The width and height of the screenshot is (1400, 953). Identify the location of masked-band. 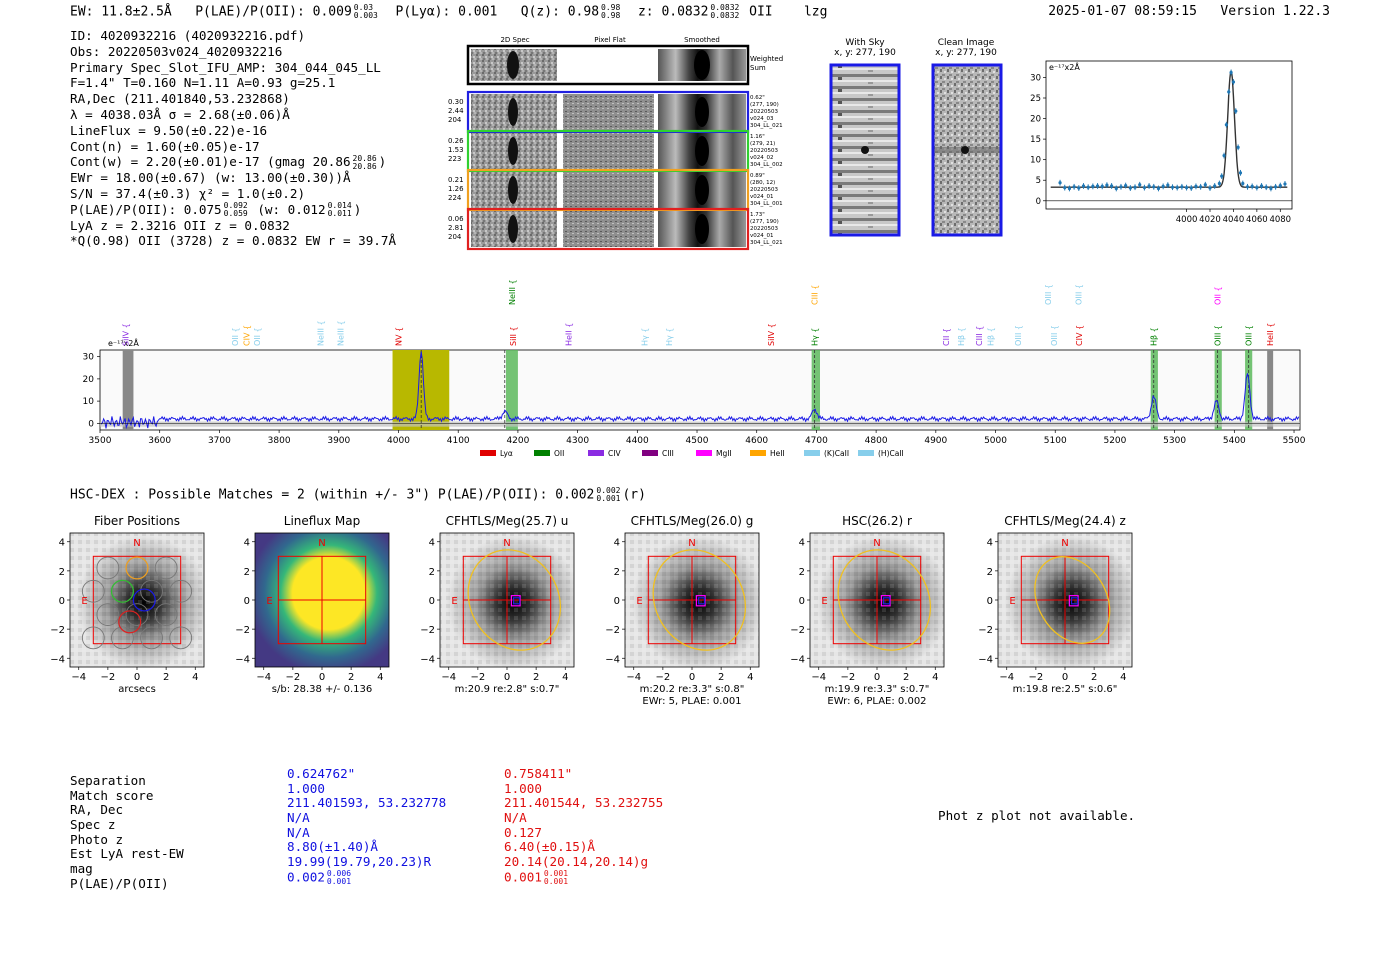
(1270, 390).